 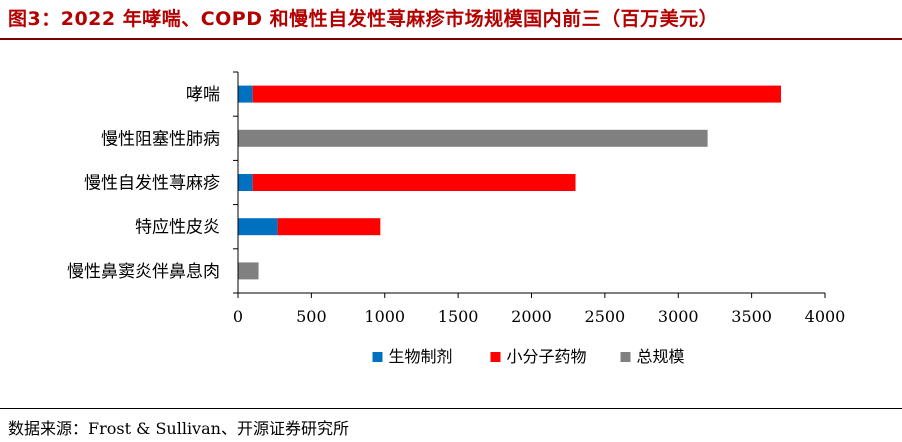 I want to click on x-tick-labels: 0 500 1000 1500 2000 2500 3000 3500 4000, so click(x=539, y=316).